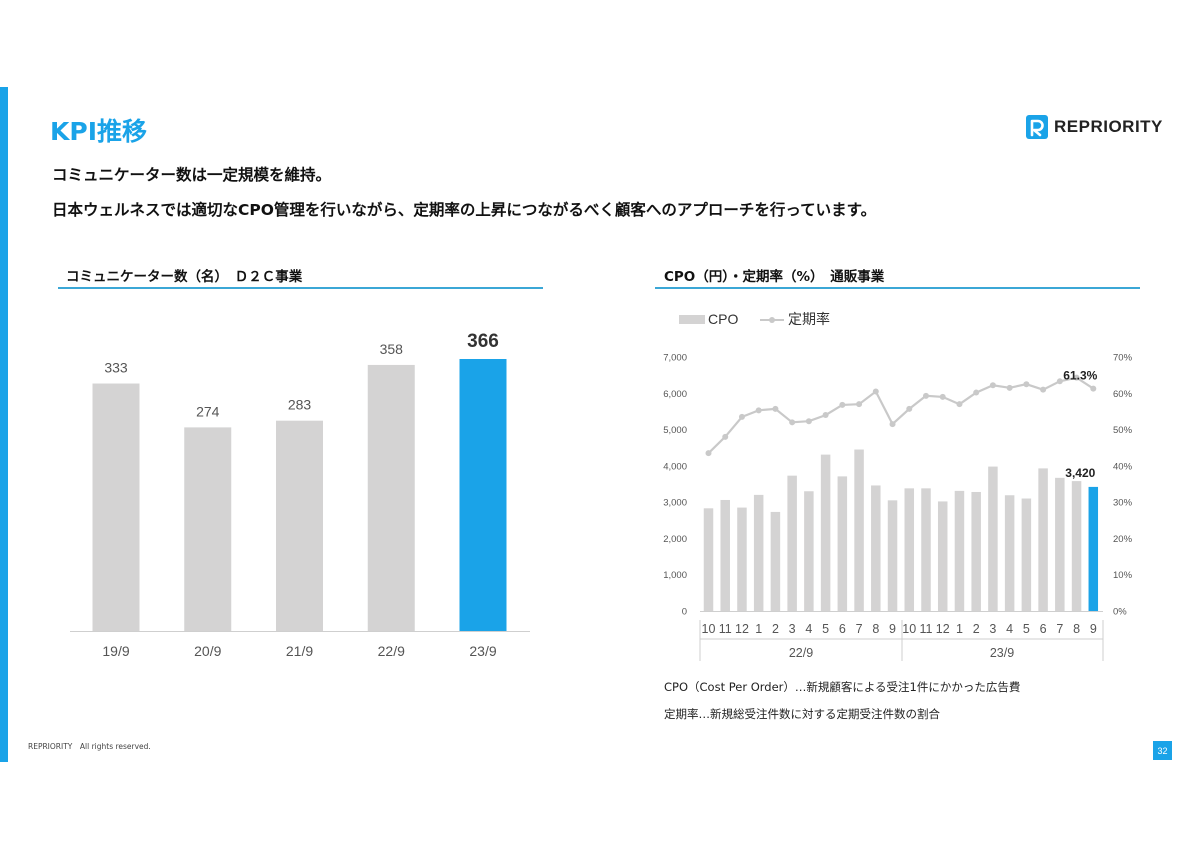  What do you see at coordinates (116, 507) in the screenshot?
I see `bar-19/9` at bounding box center [116, 507].